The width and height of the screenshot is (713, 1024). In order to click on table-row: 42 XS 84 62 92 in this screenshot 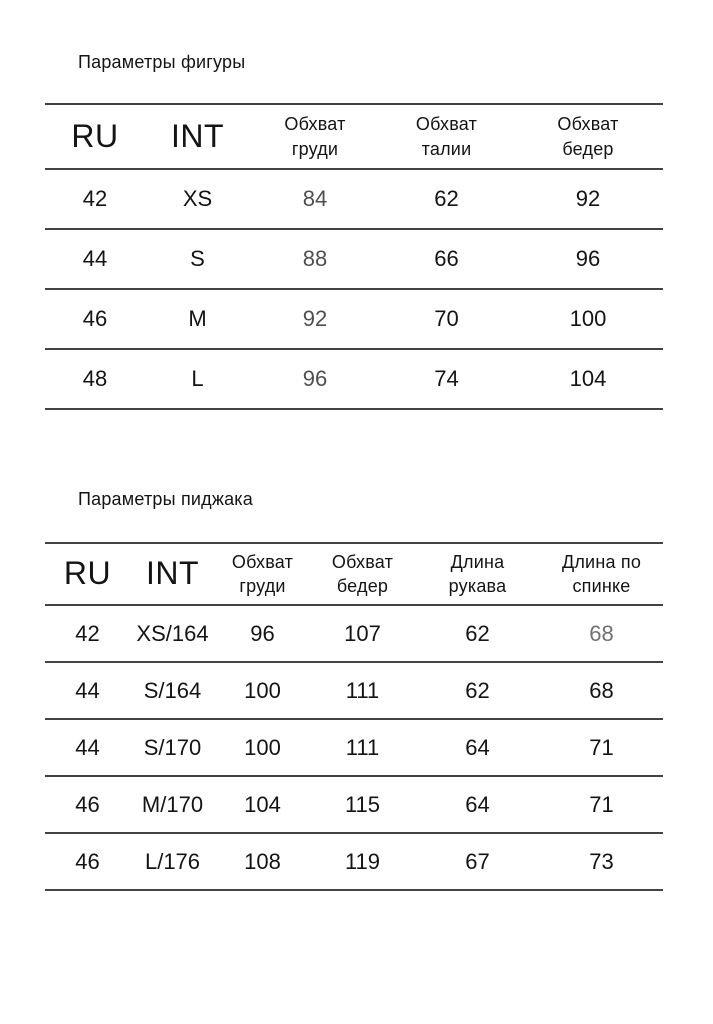, I will do `click(354, 199)`.